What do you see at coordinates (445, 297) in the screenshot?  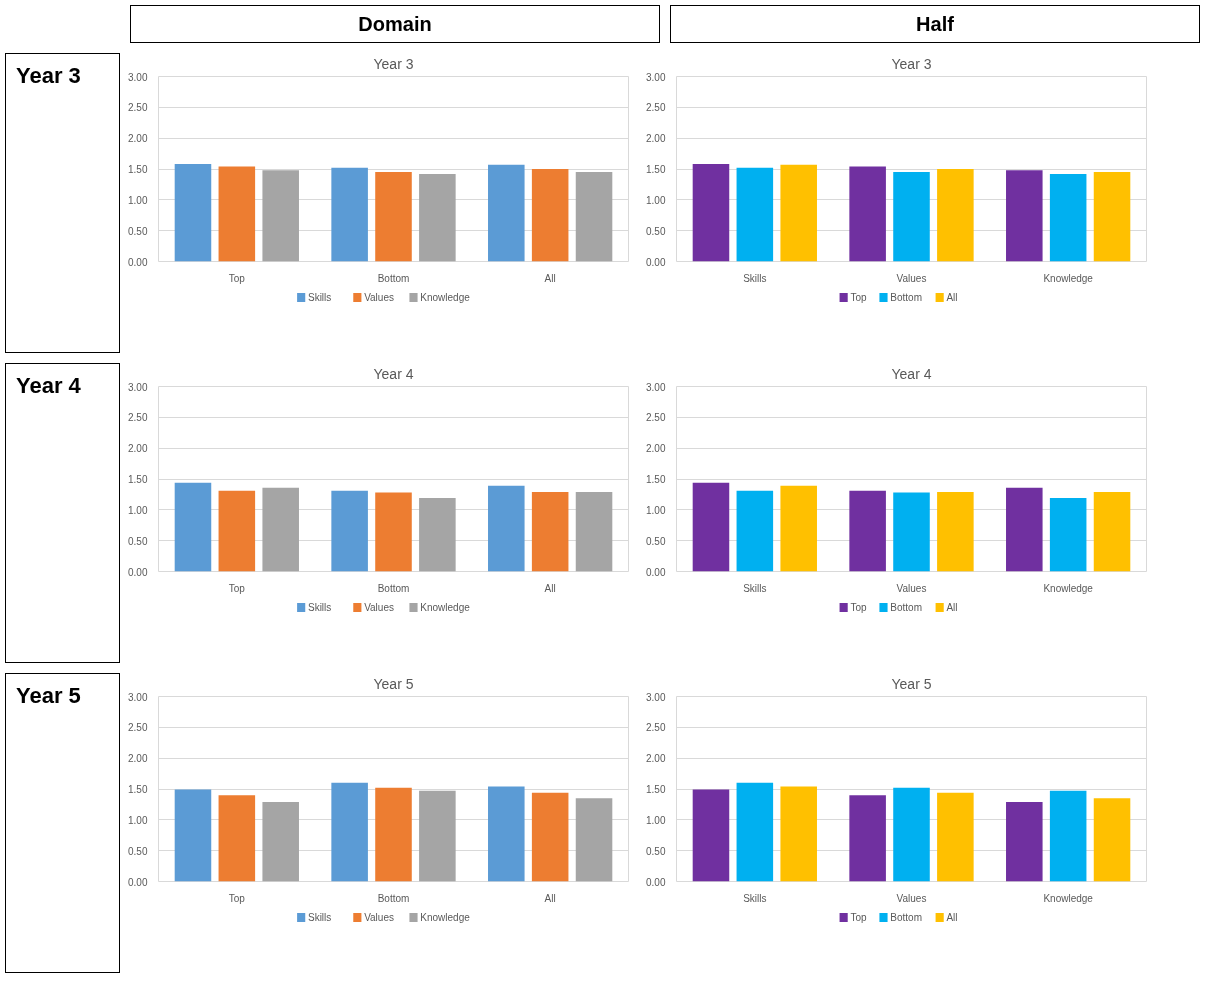 I see `legend-label: Knowledge` at bounding box center [445, 297].